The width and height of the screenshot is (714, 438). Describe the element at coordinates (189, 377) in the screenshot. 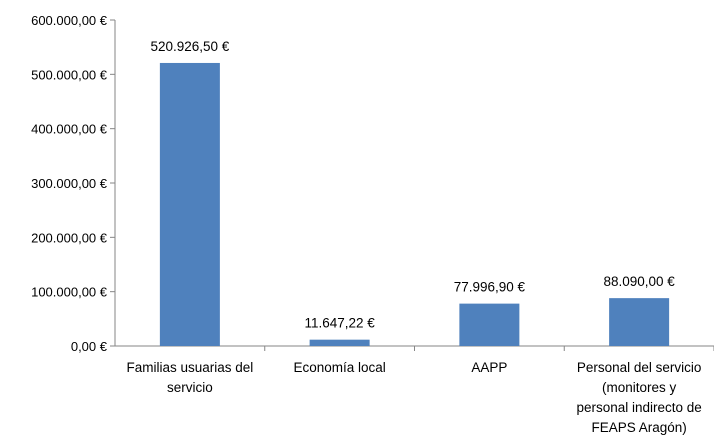

I see `category-label: Familias usuarias del servicio` at that location.